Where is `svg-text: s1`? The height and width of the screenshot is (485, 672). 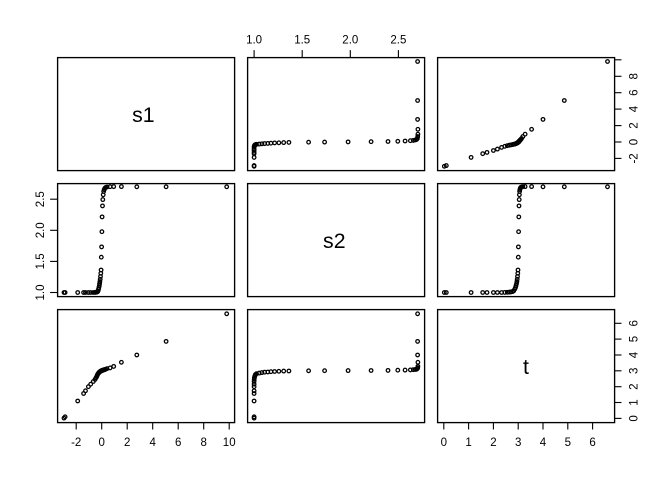 svg-text: s1 is located at coordinates (143, 115).